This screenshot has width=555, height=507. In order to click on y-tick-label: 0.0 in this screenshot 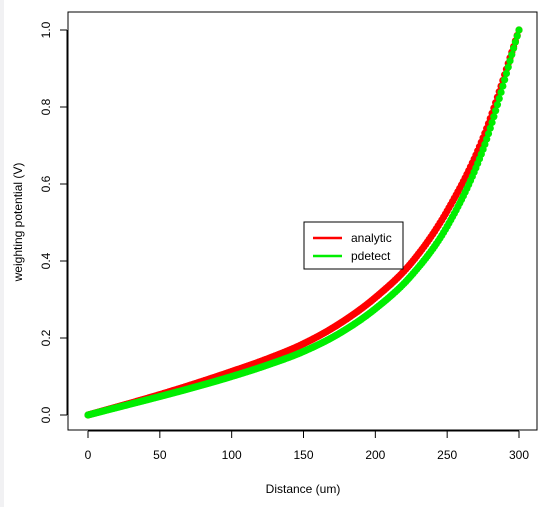, I will do `click(46, 414)`.